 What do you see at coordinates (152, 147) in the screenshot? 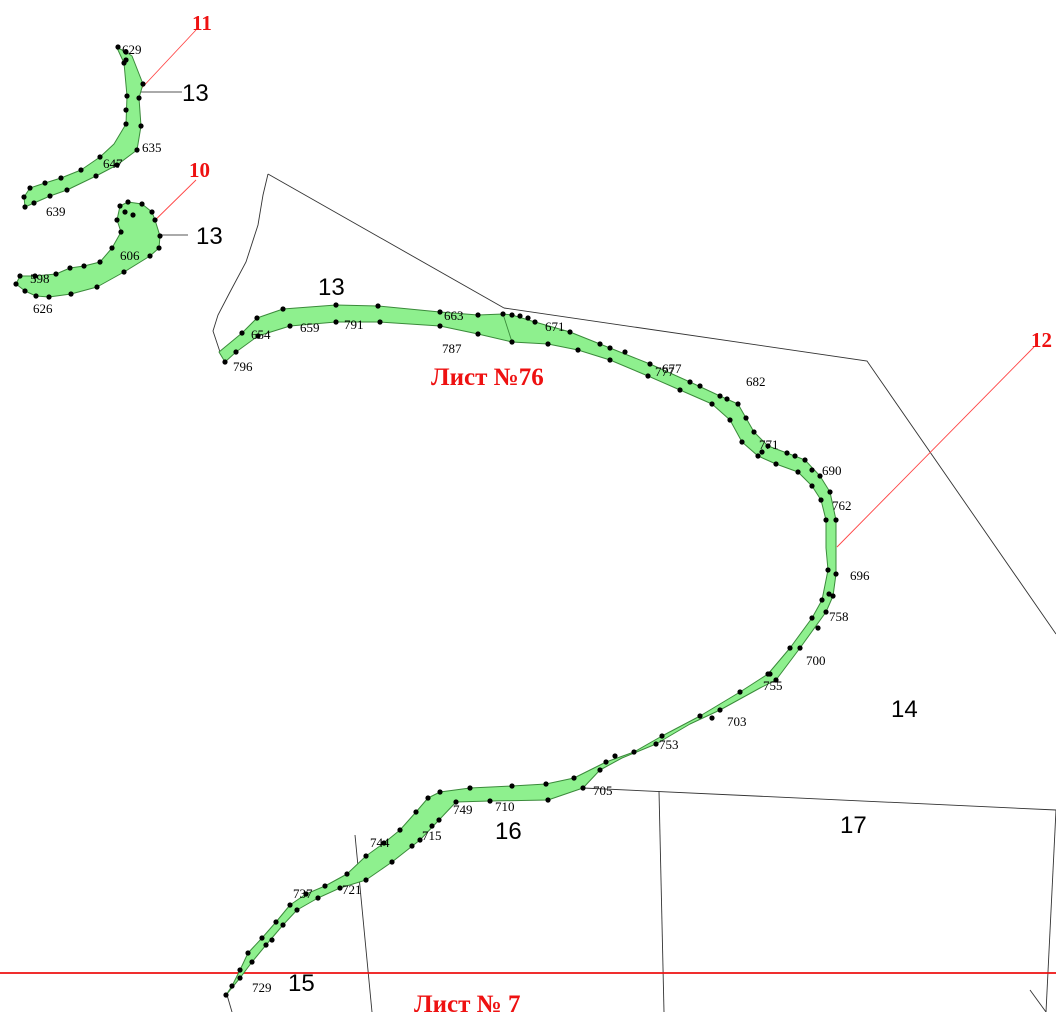
I see `point-label-635: 635` at bounding box center [152, 147].